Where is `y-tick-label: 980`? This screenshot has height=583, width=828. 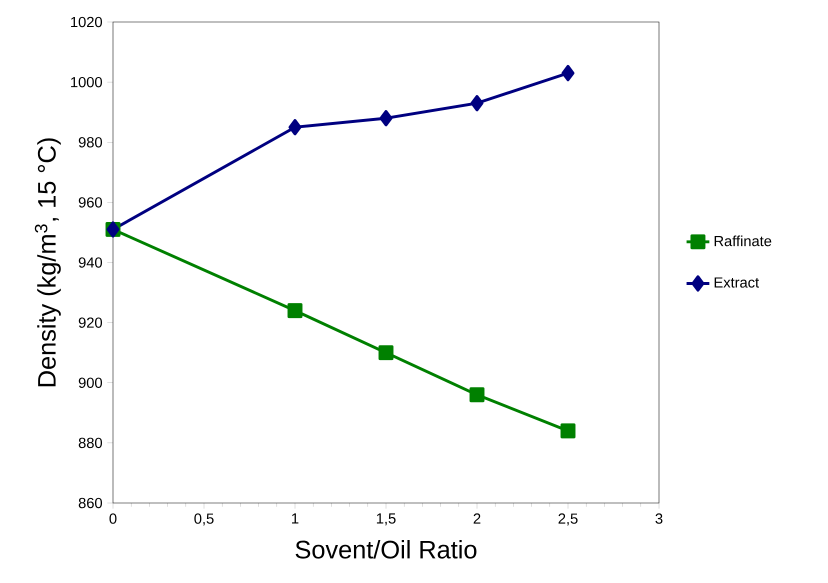 y-tick-label: 980 is located at coordinates (90, 142).